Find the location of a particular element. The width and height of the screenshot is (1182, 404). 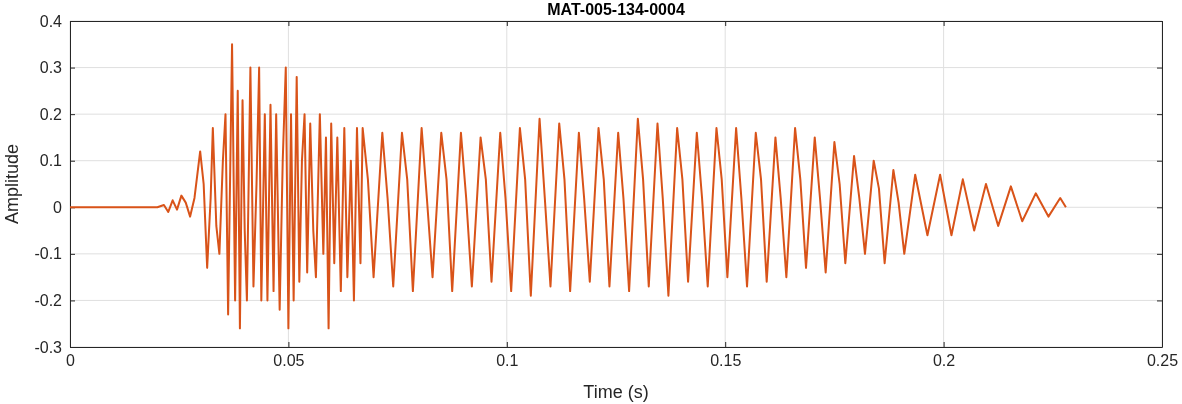

y-tick-label: -0.1 is located at coordinates (48, 254).